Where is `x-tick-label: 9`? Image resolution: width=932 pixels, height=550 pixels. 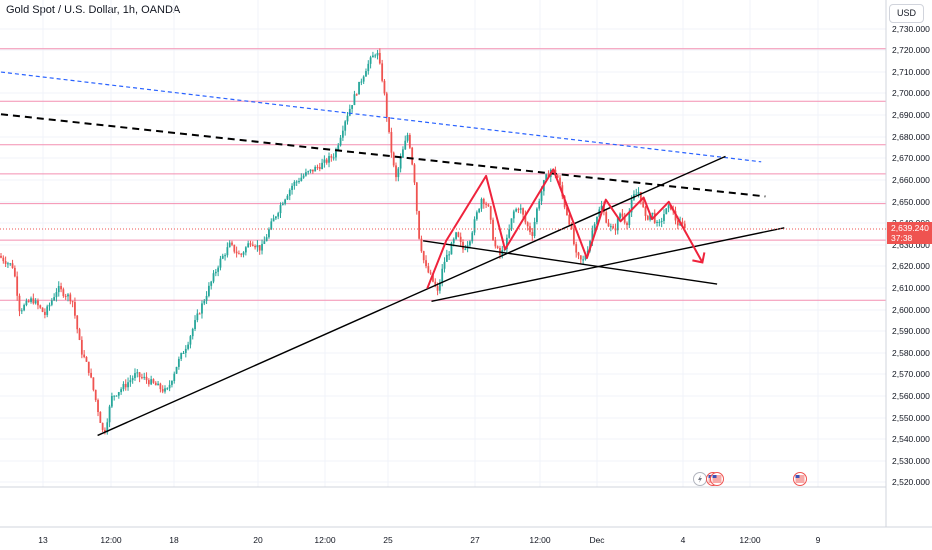
x-tick-label: 9 is located at coordinates (818, 540).